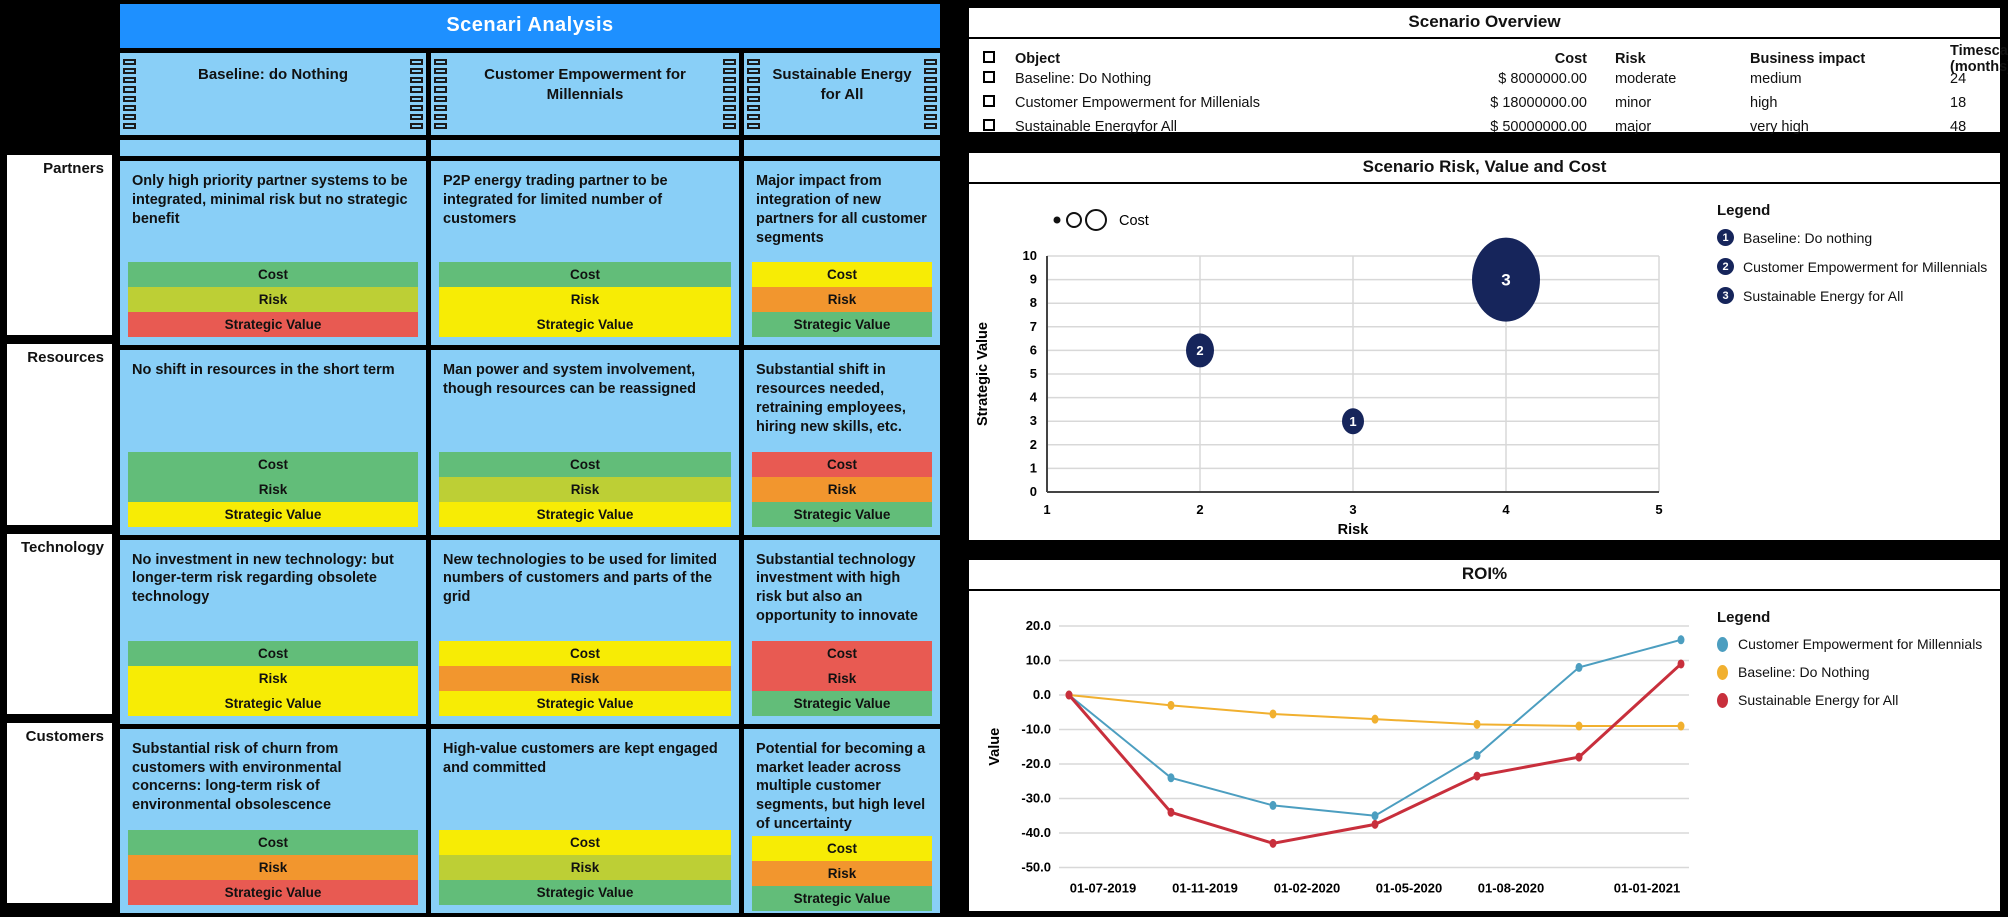 This screenshot has width=2008, height=917. Describe the element at coordinates (1633, 103) in the screenshot. I see `overview-cell-risk: minor` at that location.